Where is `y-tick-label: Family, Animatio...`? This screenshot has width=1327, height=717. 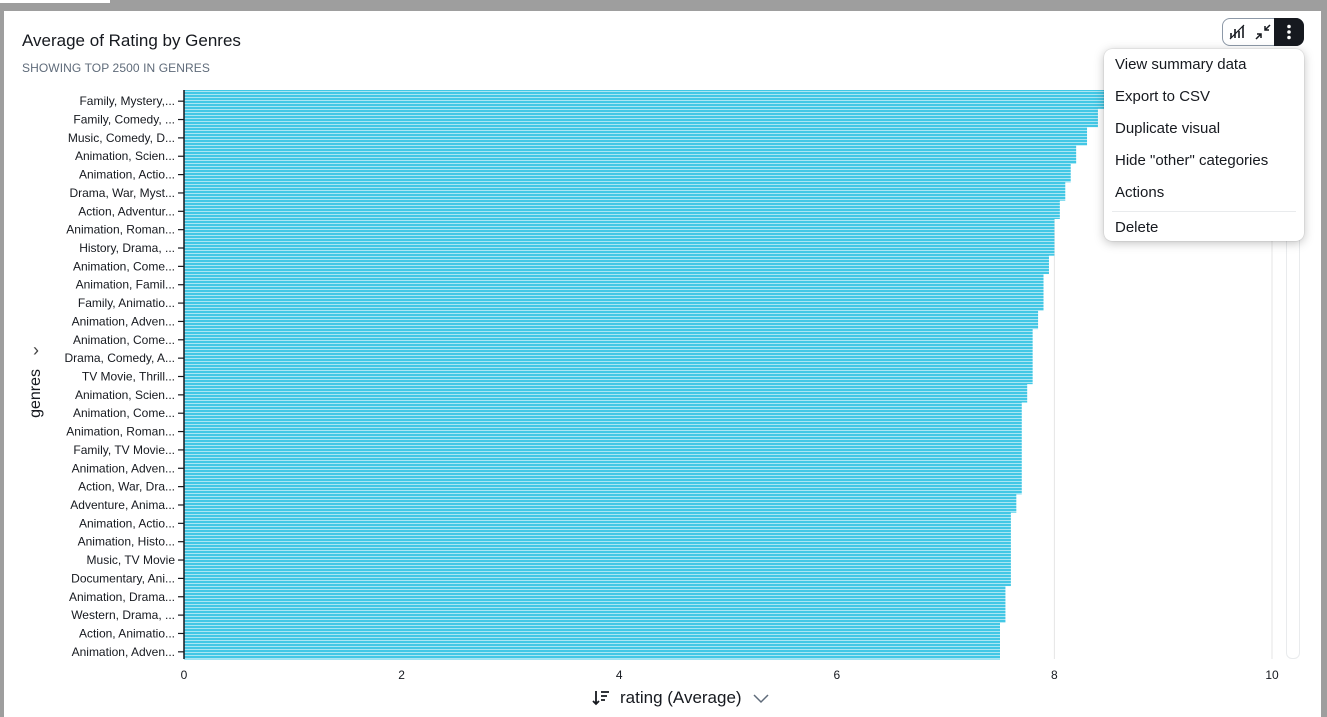
y-tick-label: Family, Animatio... is located at coordinates (126, 303).